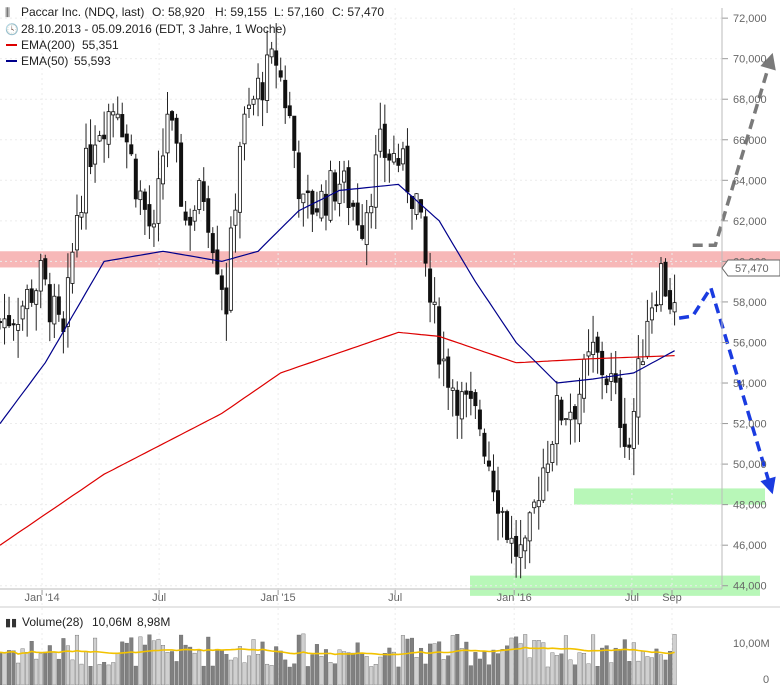 This screenshot has height=685, width=780. What do you see at coordinates (87, 622) in the screenshot?
I see `volume-header: ▮▮ Volume(28) 10,06M 8,98M` at bounding box center [87, 622].